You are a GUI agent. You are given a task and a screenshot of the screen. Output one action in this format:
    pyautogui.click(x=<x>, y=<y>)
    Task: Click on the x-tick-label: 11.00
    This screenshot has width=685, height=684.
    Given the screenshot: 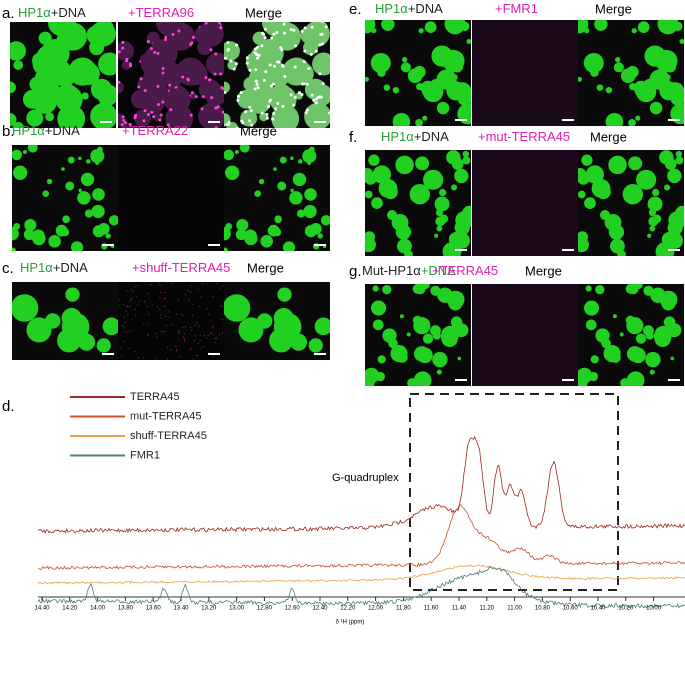 What is the action you would take?
    pyautogui.click(x=514, y=609)
    